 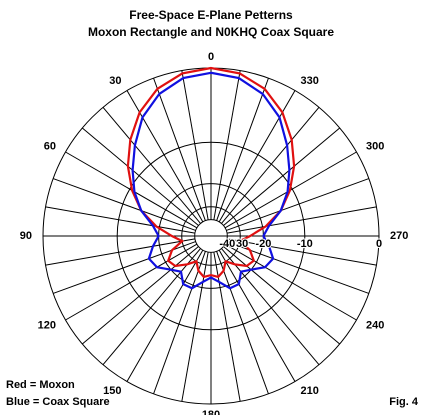 I want to click on figure-note: Fig. 4, so click(x=404, y=402).